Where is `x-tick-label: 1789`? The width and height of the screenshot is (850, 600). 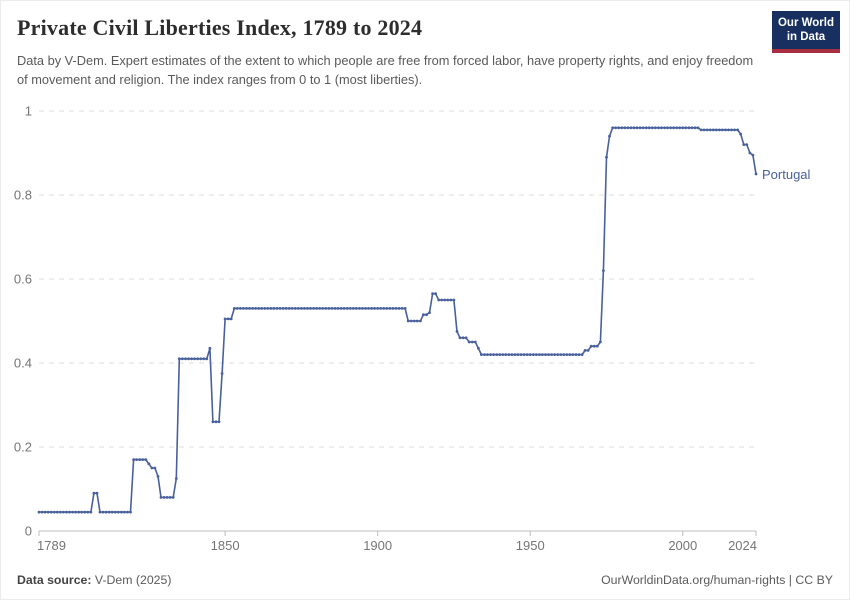 x-tick-label: 1789 is located at coordinates (51, 545).